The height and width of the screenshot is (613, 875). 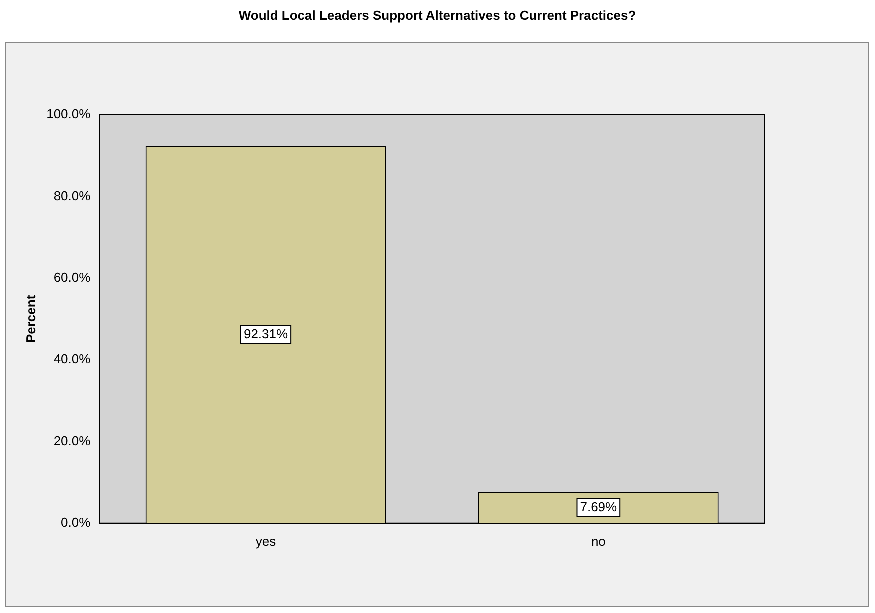 I want to click on y-tick-label: 100.0%, so click(x=69, y=114).